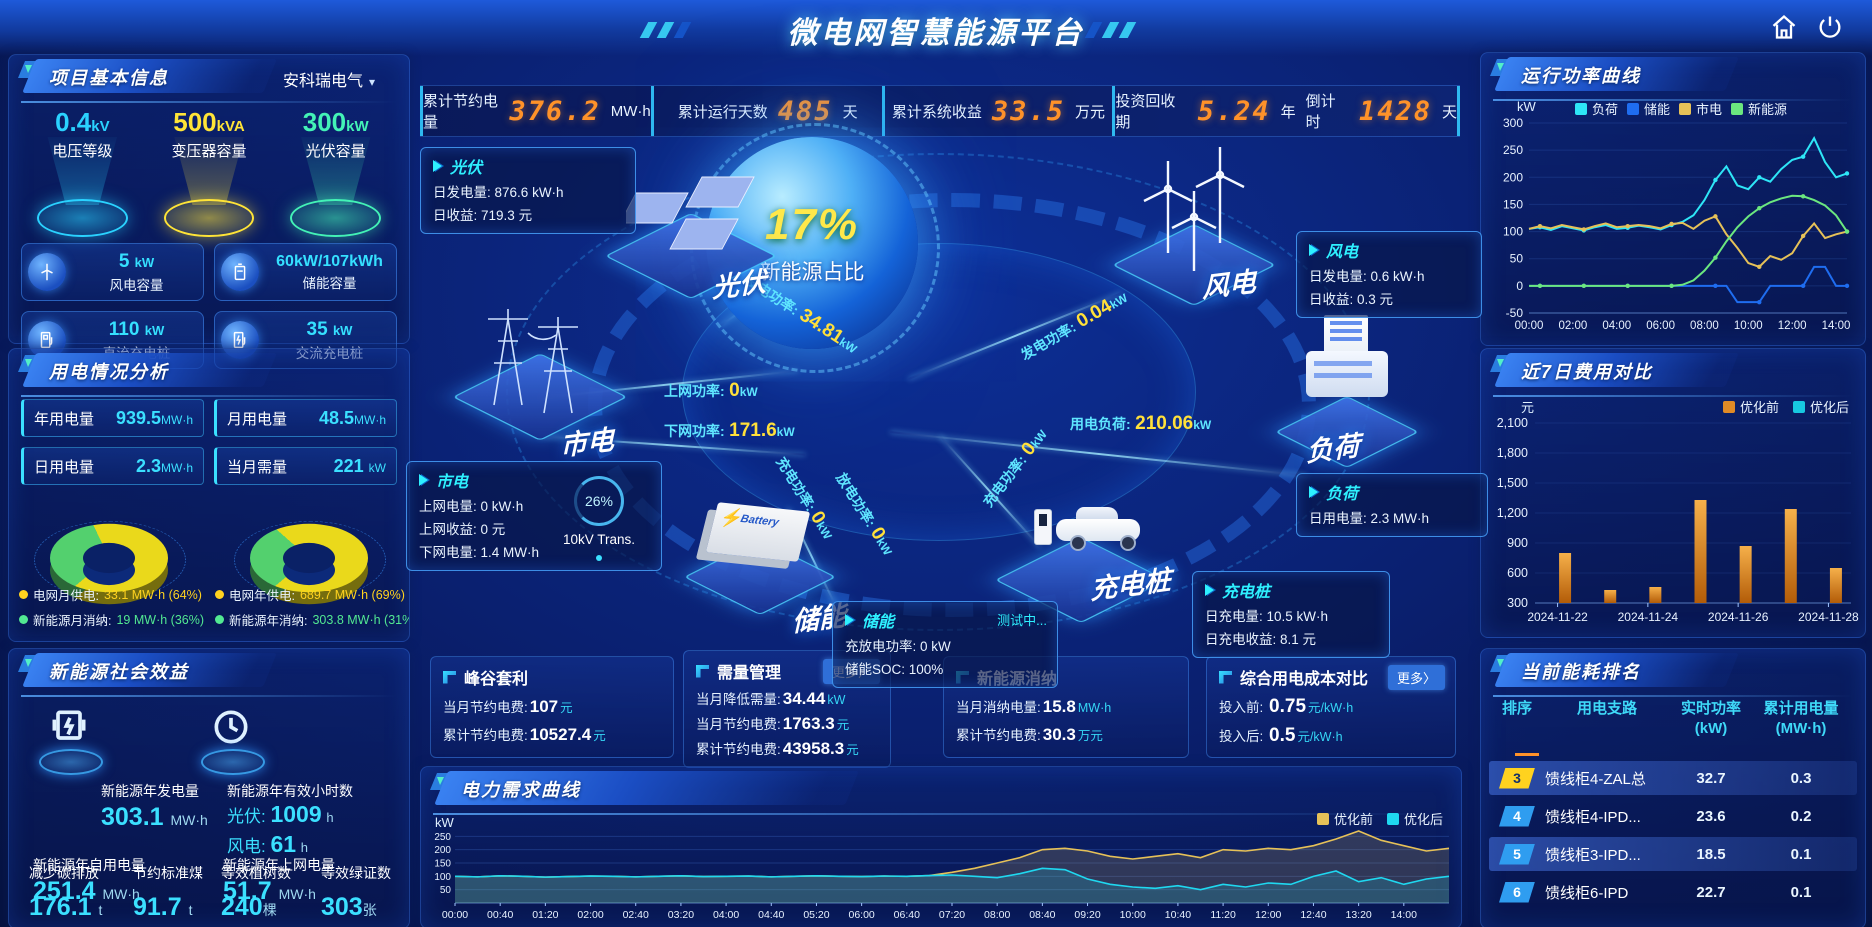  Describe the element at coordinates (535, 111) in the screenshot. I see `kpi-energy-saved: 累计节约电量 376.2 MW·h` at that location.